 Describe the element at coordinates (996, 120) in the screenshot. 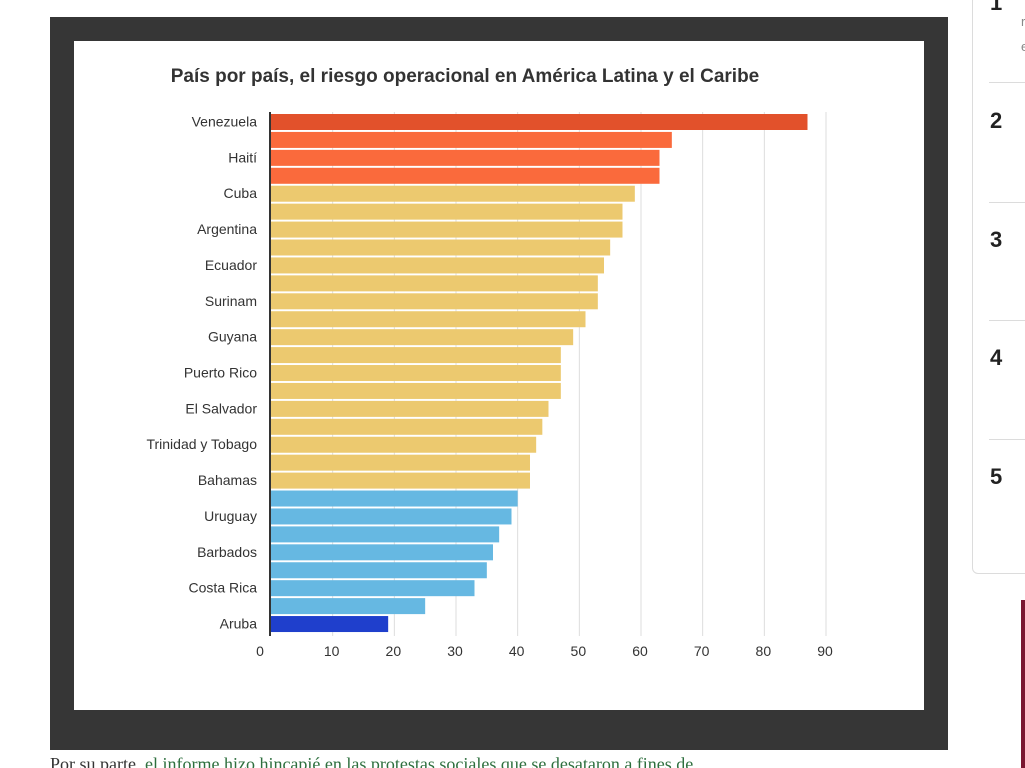

I see `ranking-number: 2` at that location.